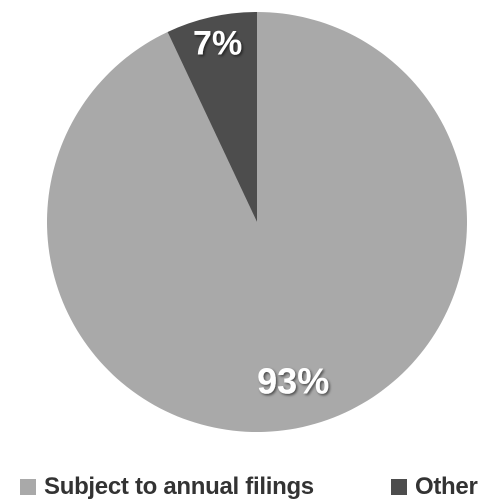 The width and height of the screenshot is (491, 502). What do you see at coordinates (217, 44) in the screenshot?
I see `pie-label-other: 7%` at bounding box center [217, 44].